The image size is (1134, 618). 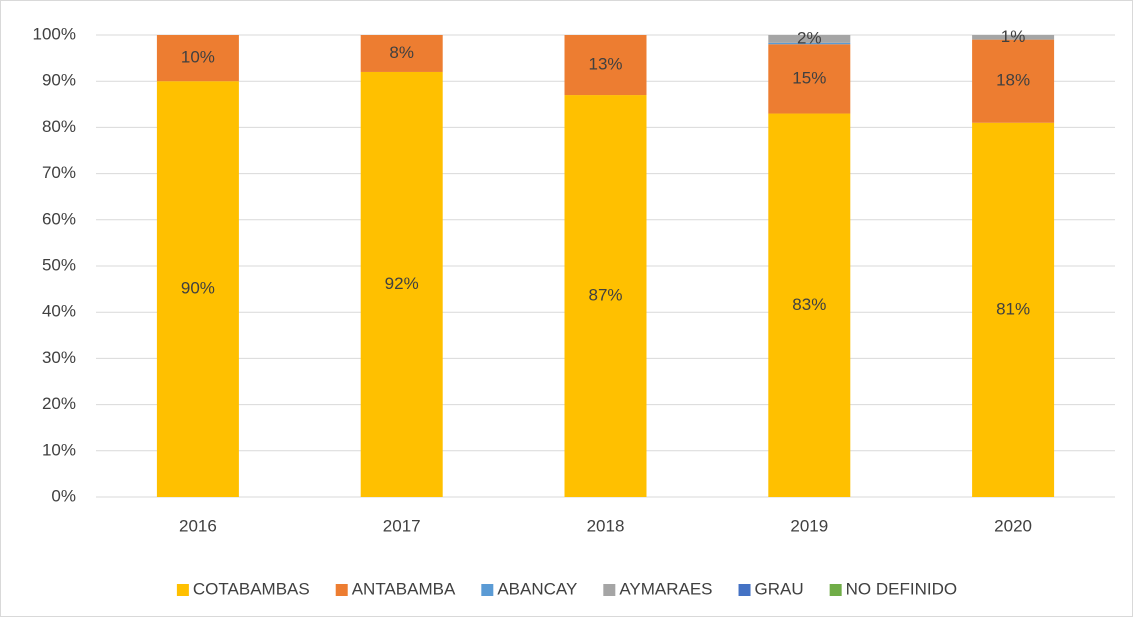 What do you see at coordinates (402, 525) in the screenshot?
I see `x-tick-label: 2017` at bounding box center [402, 525].